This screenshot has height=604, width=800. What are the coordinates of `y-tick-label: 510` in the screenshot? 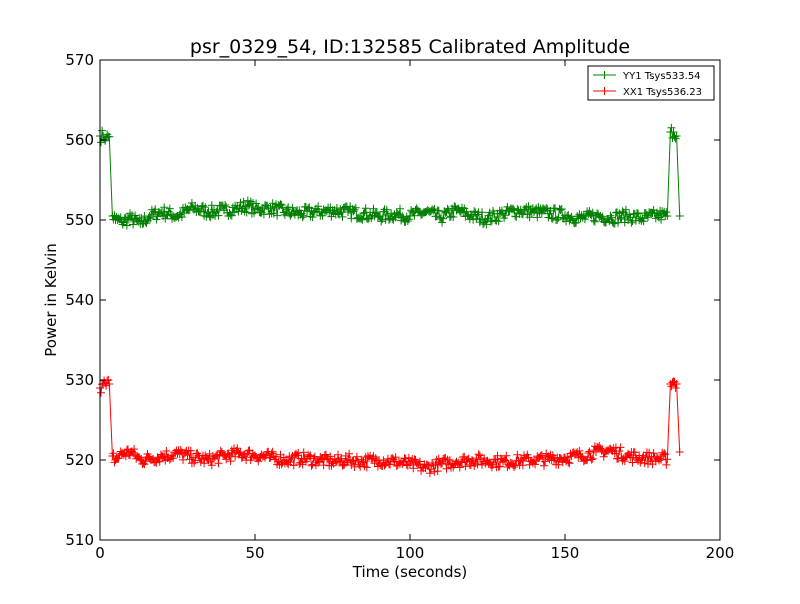 It's located at (79, 540).